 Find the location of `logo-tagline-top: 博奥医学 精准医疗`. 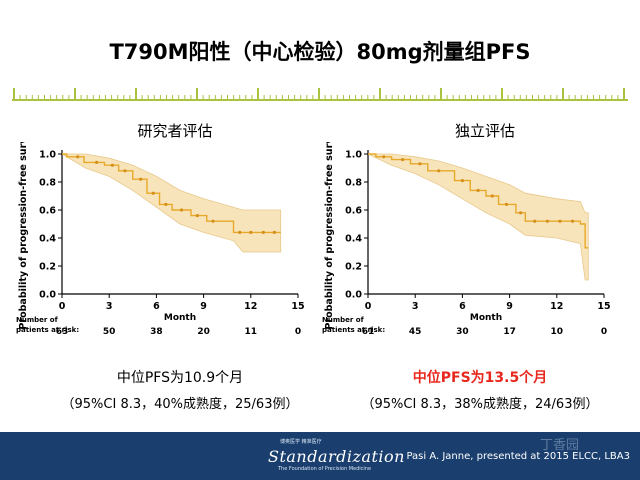

logo-tagline-top: 博奥医学 精准医疗 is located at coordinates (301, 442).